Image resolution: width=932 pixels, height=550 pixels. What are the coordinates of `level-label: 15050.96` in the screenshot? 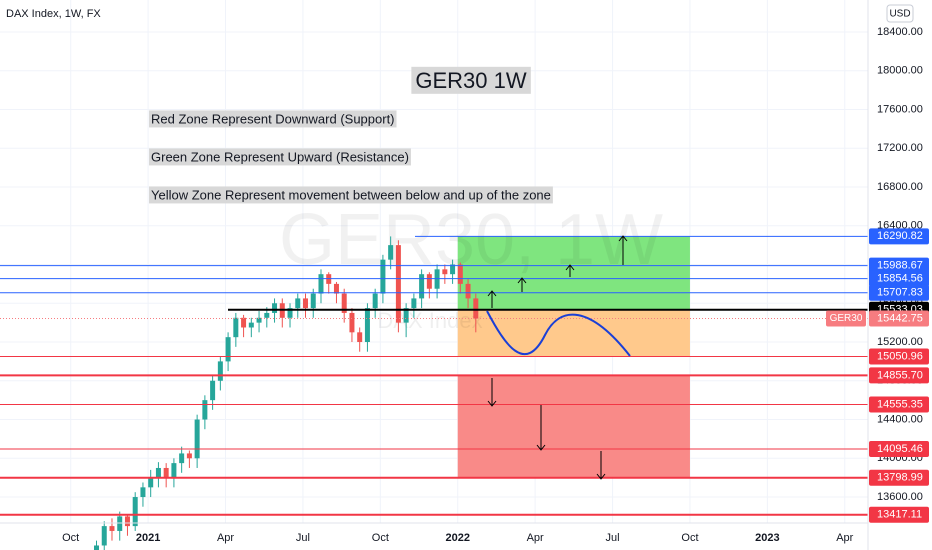 It's located at (900, 356).